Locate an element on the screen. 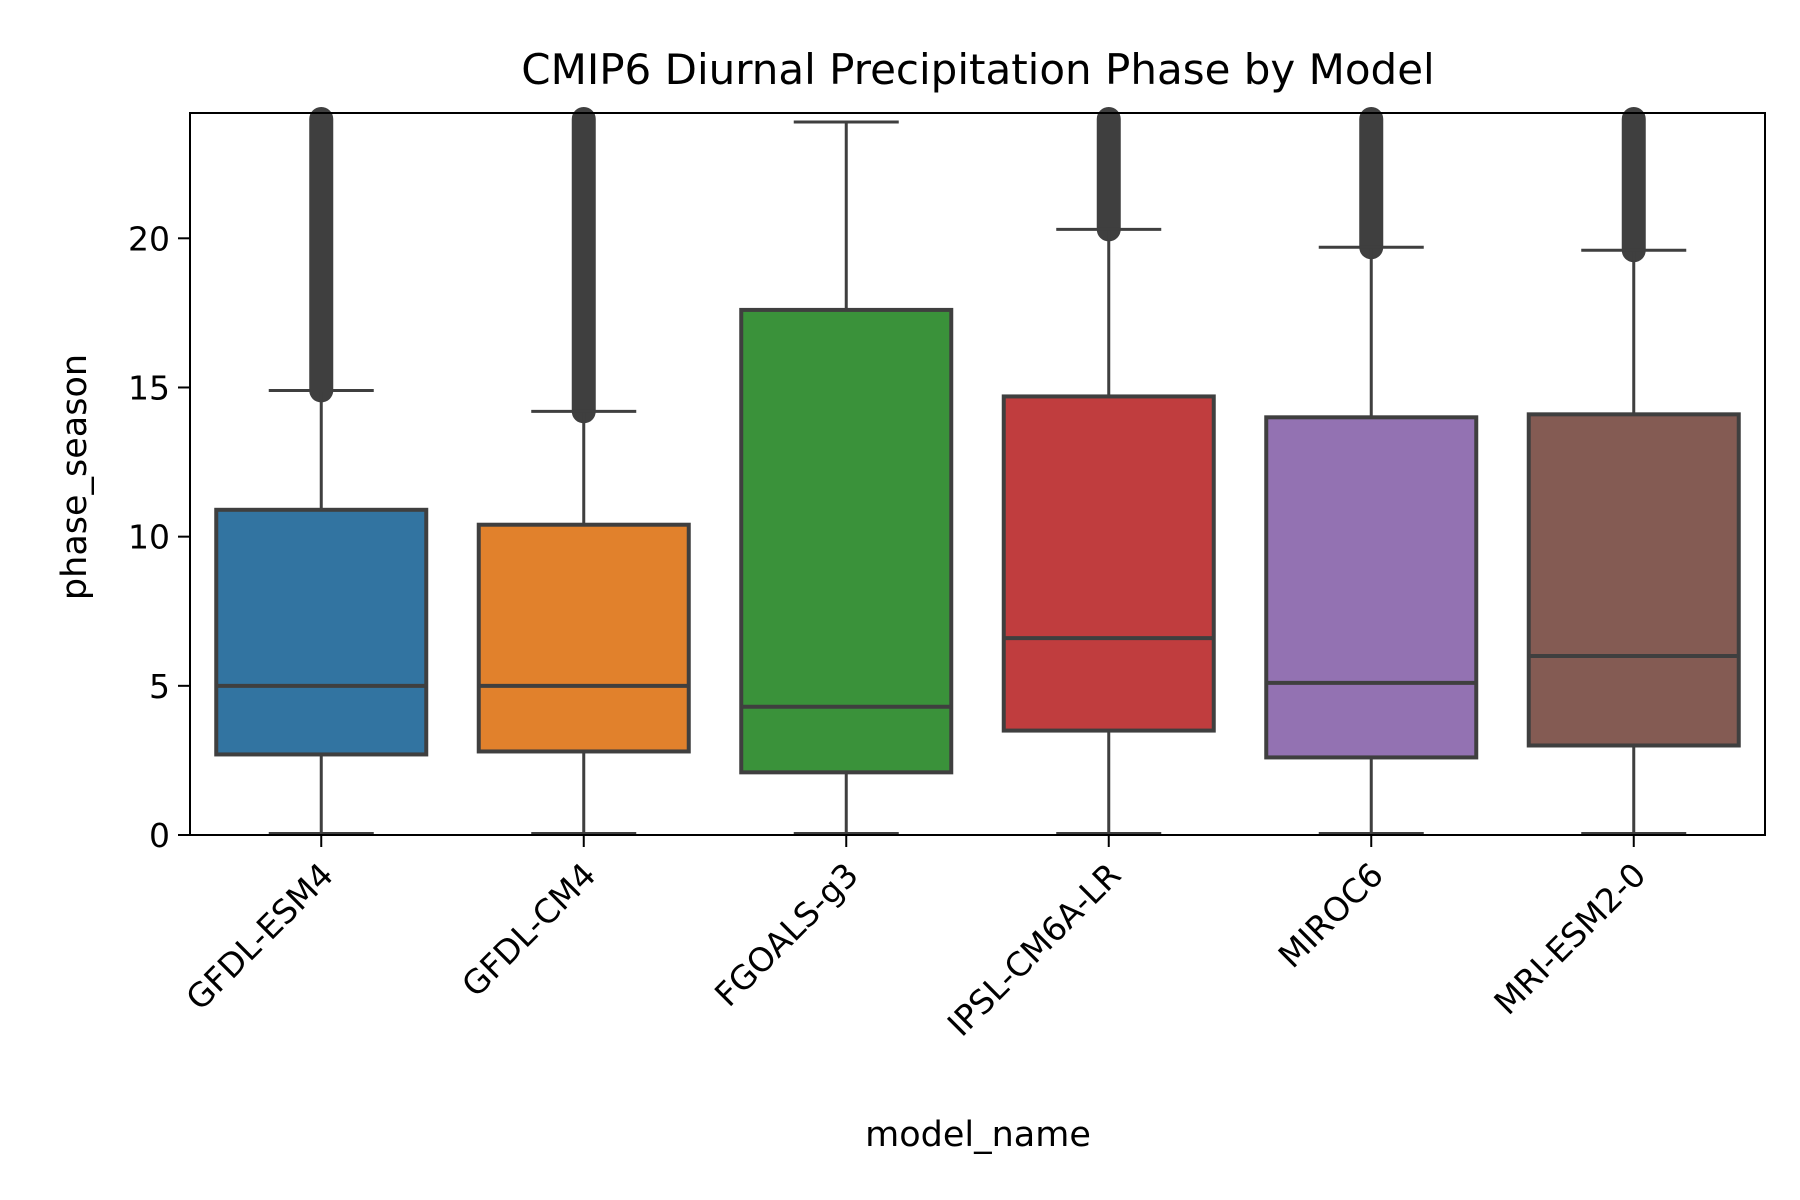 Image resolution: width=1800 pixels, height=1200 pixels. x-tick-label: FGOALS-g3 is located at coordinates (786, 934).